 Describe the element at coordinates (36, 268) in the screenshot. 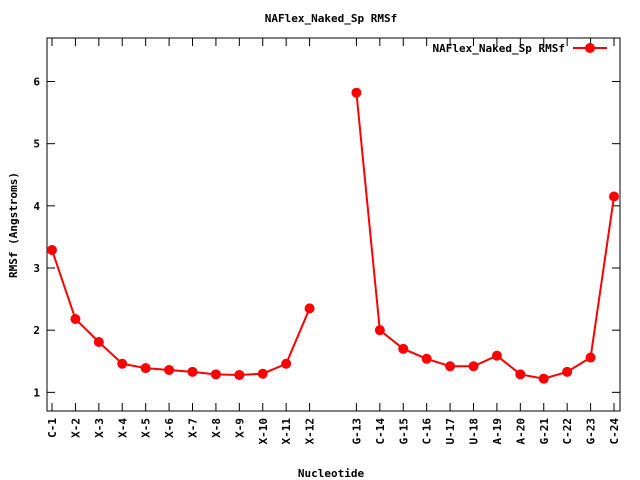

I see `y-tick-label: 3` at that location.